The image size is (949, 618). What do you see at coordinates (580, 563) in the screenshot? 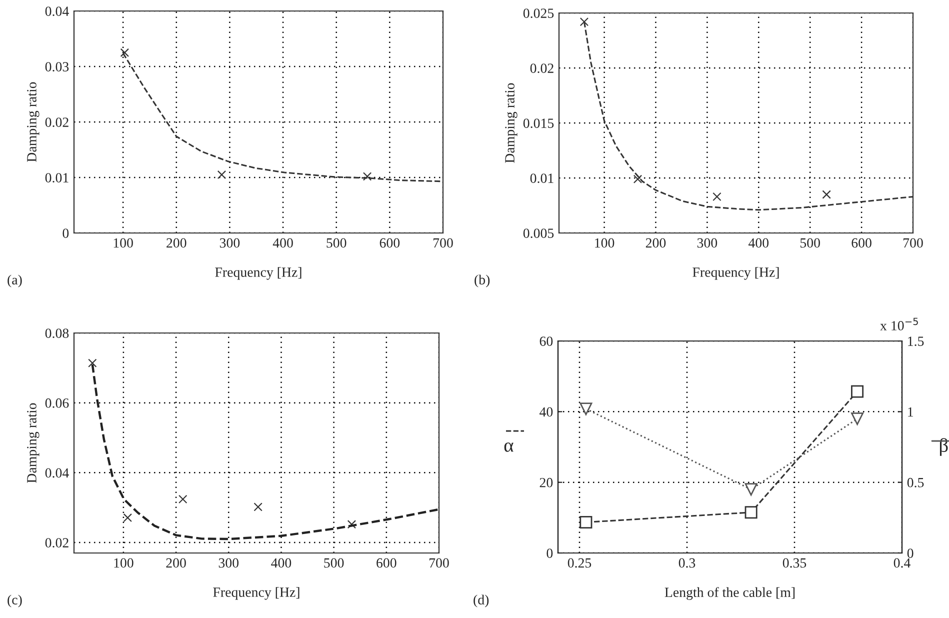
I see `x-tick-label: 0.25` at bounding box center [580, 563].